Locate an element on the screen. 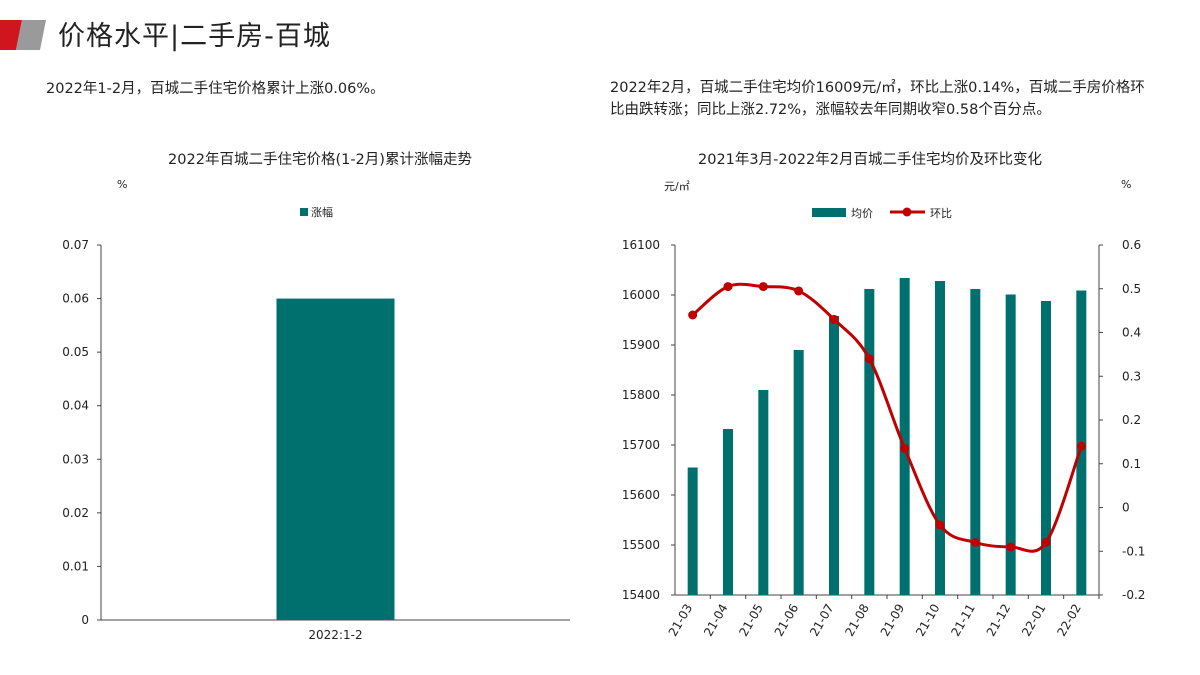 Image resolution: width=1200 pixels, height=675 pixels. right-y-tick-label: -0.1 is located at coordinates (1133, 551).